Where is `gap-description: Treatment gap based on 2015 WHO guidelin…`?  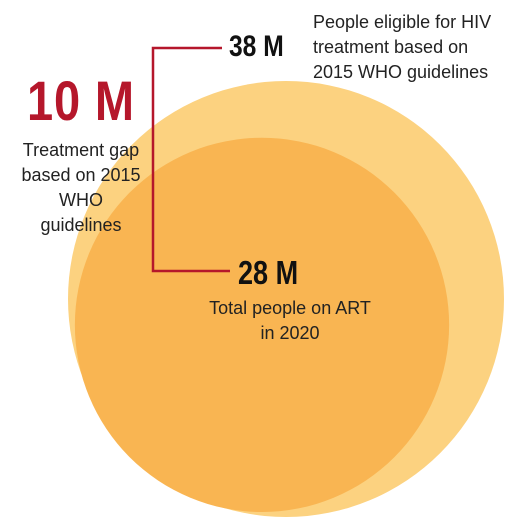
gap-description: Treatment gap based on 2015 WHO guidelin… is located at coordinates (81, 187).